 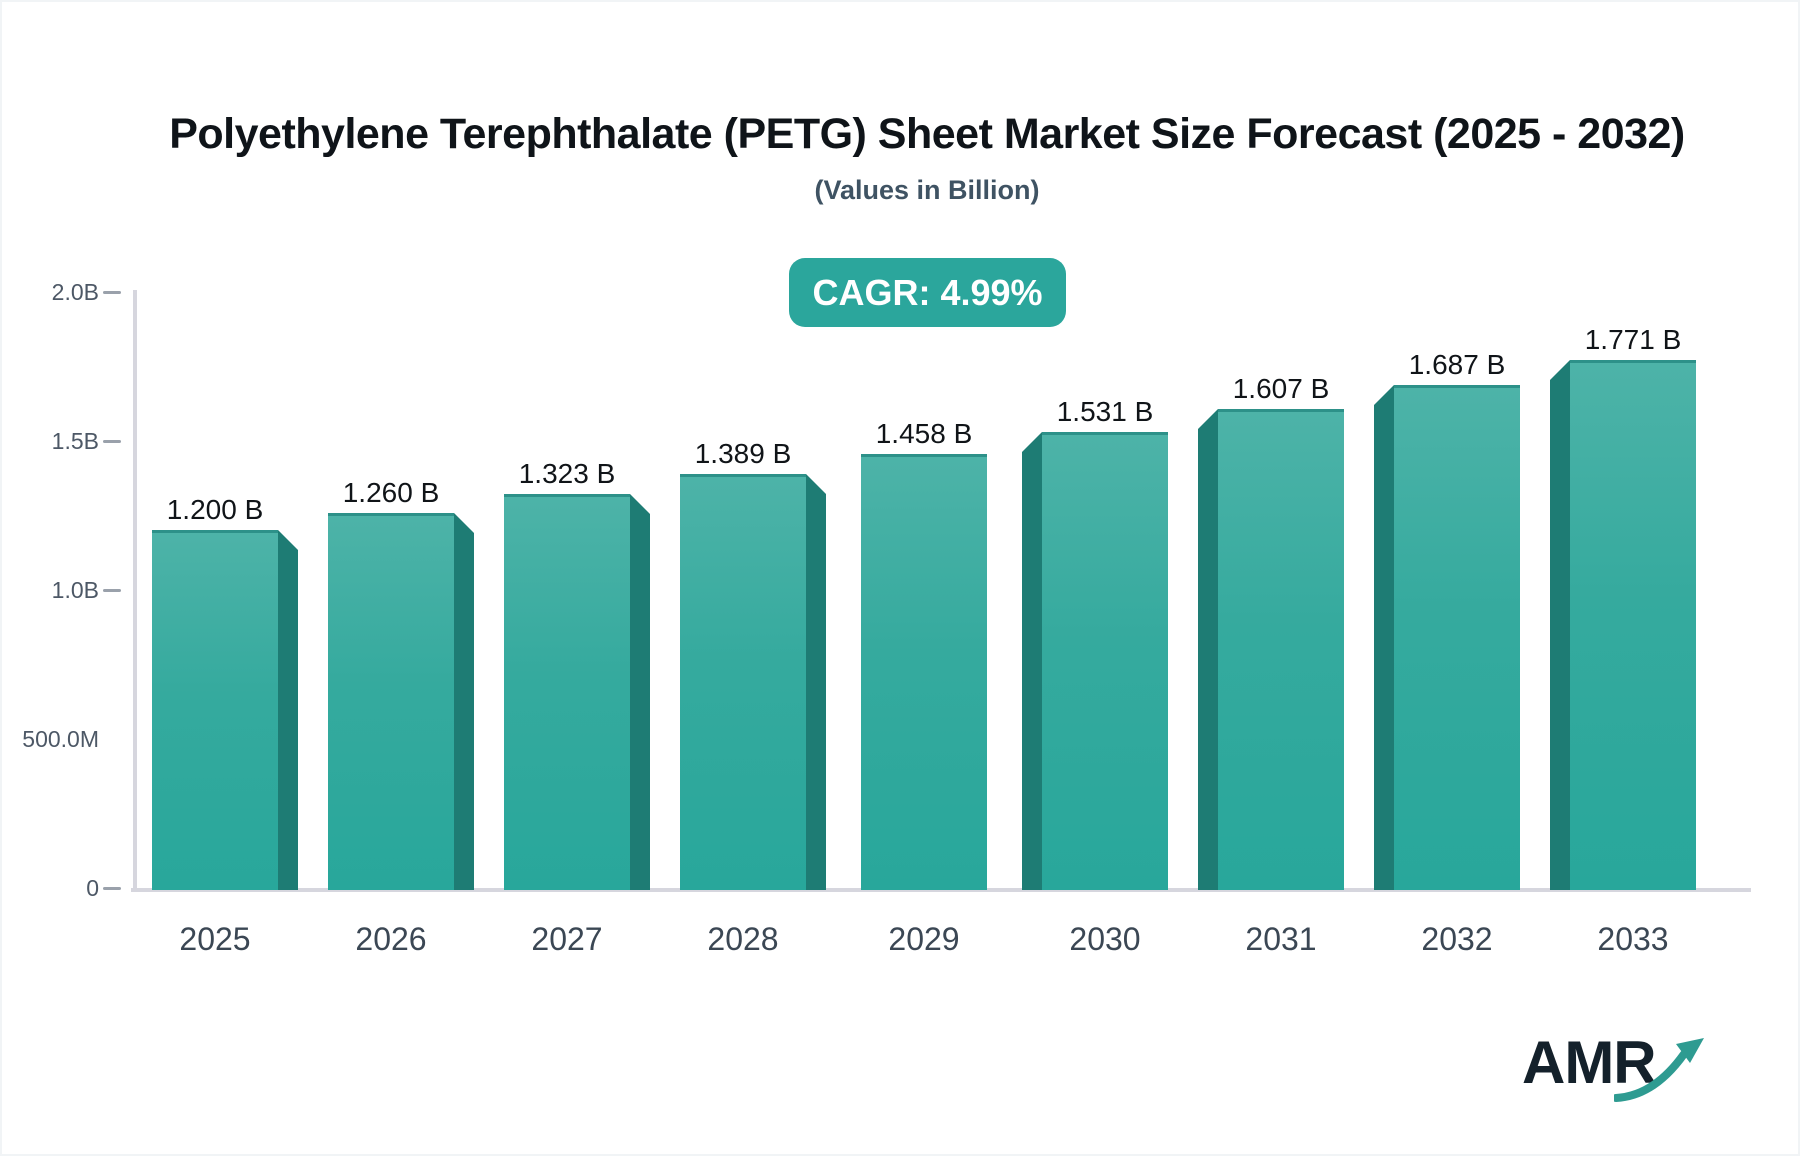 What do you see at coordinates (215, 939) in the screenshot?
I see `x-axis-label-2025: 2025` at bounding box center [215, 939].